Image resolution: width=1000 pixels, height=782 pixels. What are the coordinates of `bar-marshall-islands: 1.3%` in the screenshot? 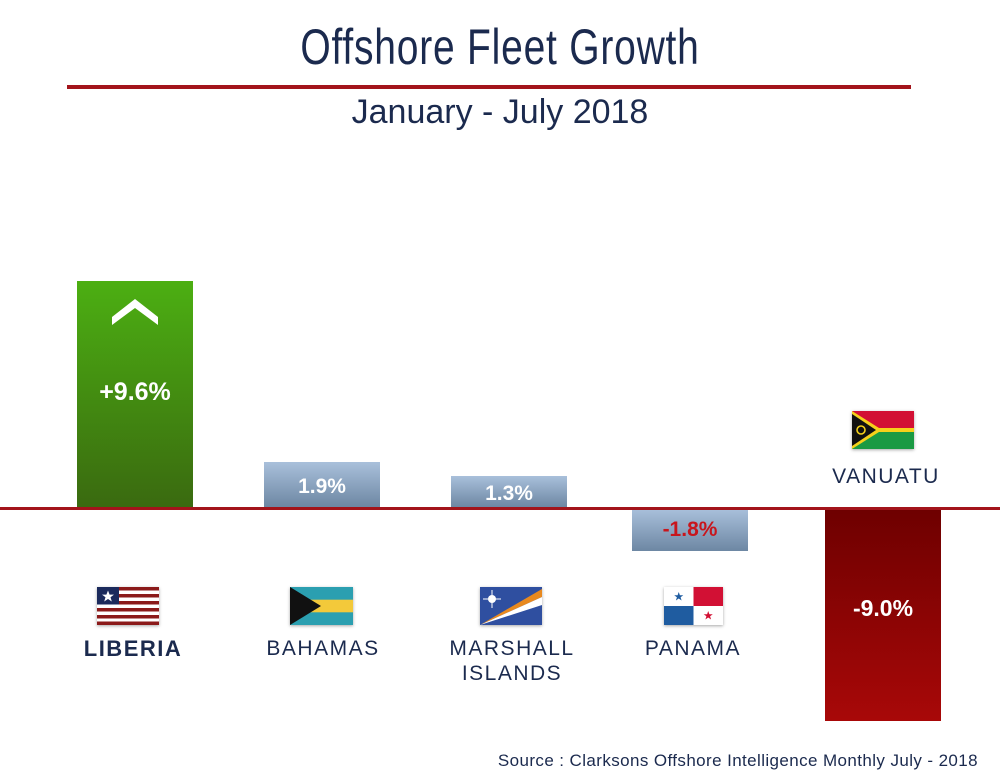 It's located at (509, 491).